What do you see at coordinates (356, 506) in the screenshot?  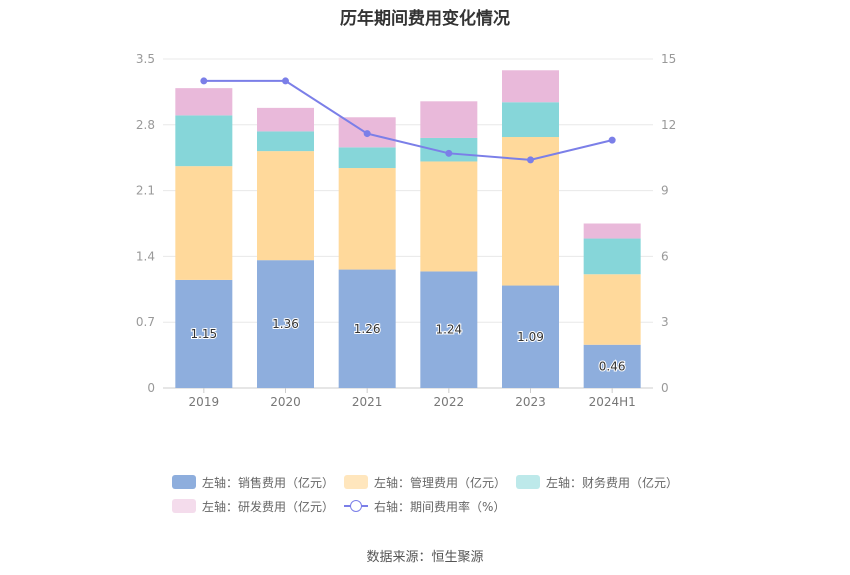 I see `legend-swatch-rate` at bounding box center [356, 506].